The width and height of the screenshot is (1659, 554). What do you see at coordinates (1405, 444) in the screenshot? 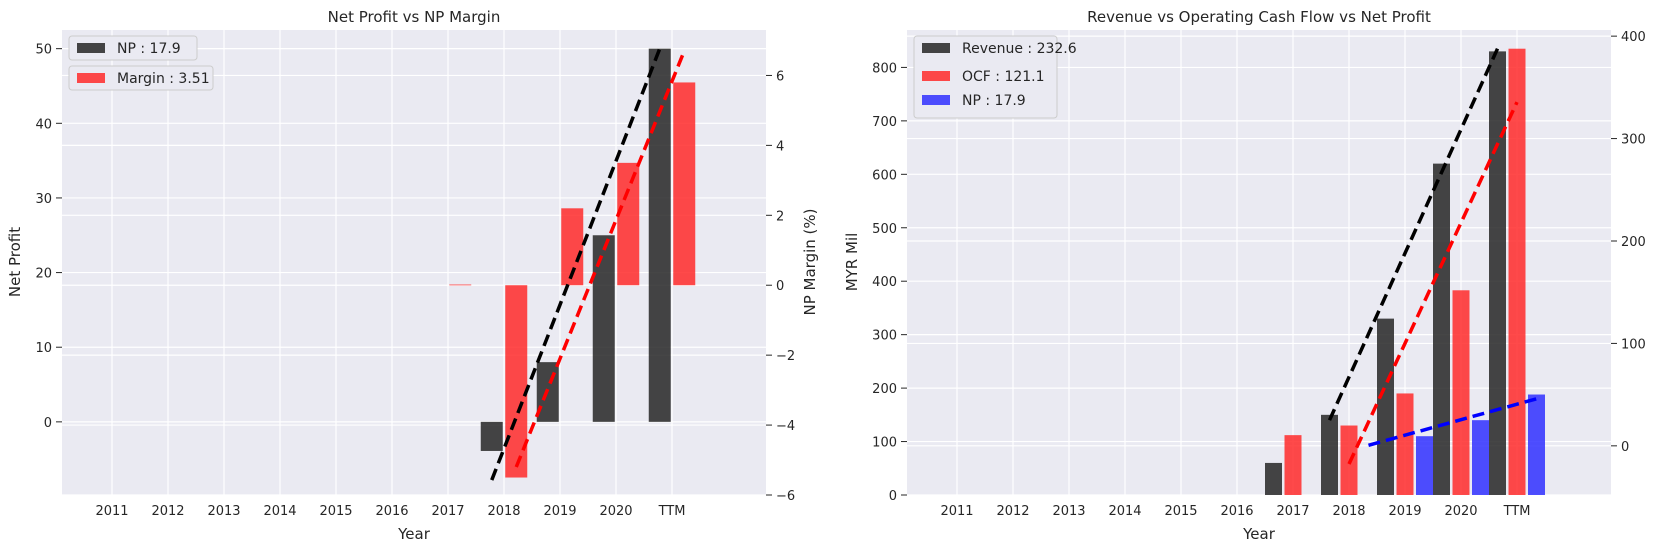
I see `bar-ocf-2019` at bounding box center [1405, 444].